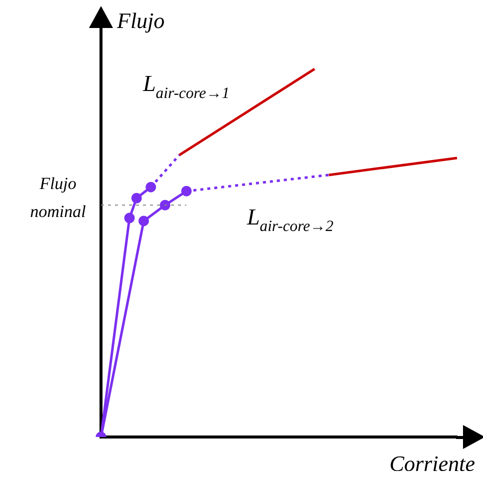 This screenshot has width=483, height=479. Describe the element at coordinates (58, 198) in the screenshot. I see `ref-line-label: Flujo nominal` at that location.